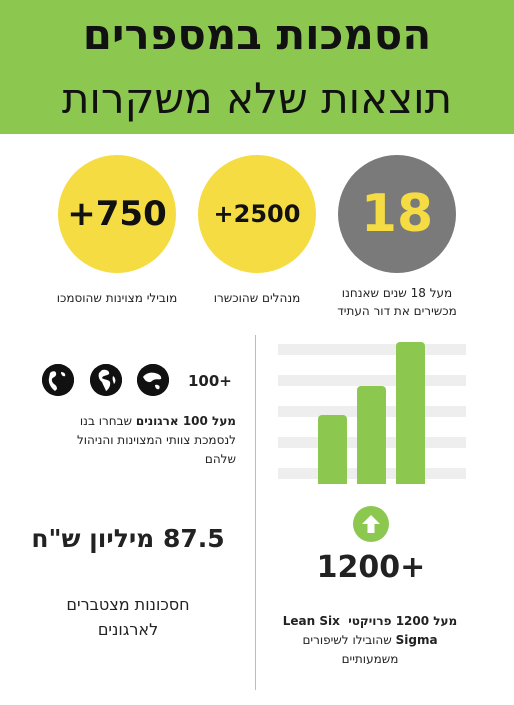 The height and width of the screenshot is (705, 514). I want to click on stat-value-managers: +2500, so click(257, 214).